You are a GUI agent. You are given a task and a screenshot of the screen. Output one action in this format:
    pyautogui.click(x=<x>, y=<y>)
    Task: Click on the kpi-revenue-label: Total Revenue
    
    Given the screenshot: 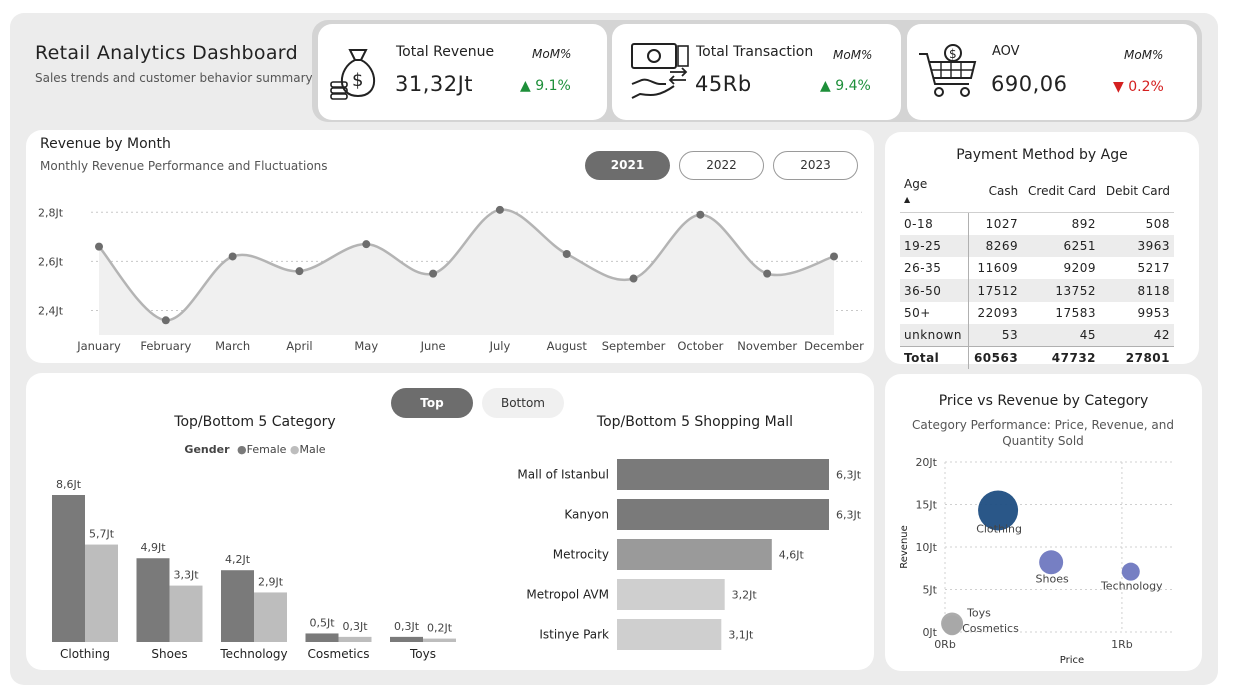 What is the action you would take?
    pyautogui.click(x=445, y=52)
    